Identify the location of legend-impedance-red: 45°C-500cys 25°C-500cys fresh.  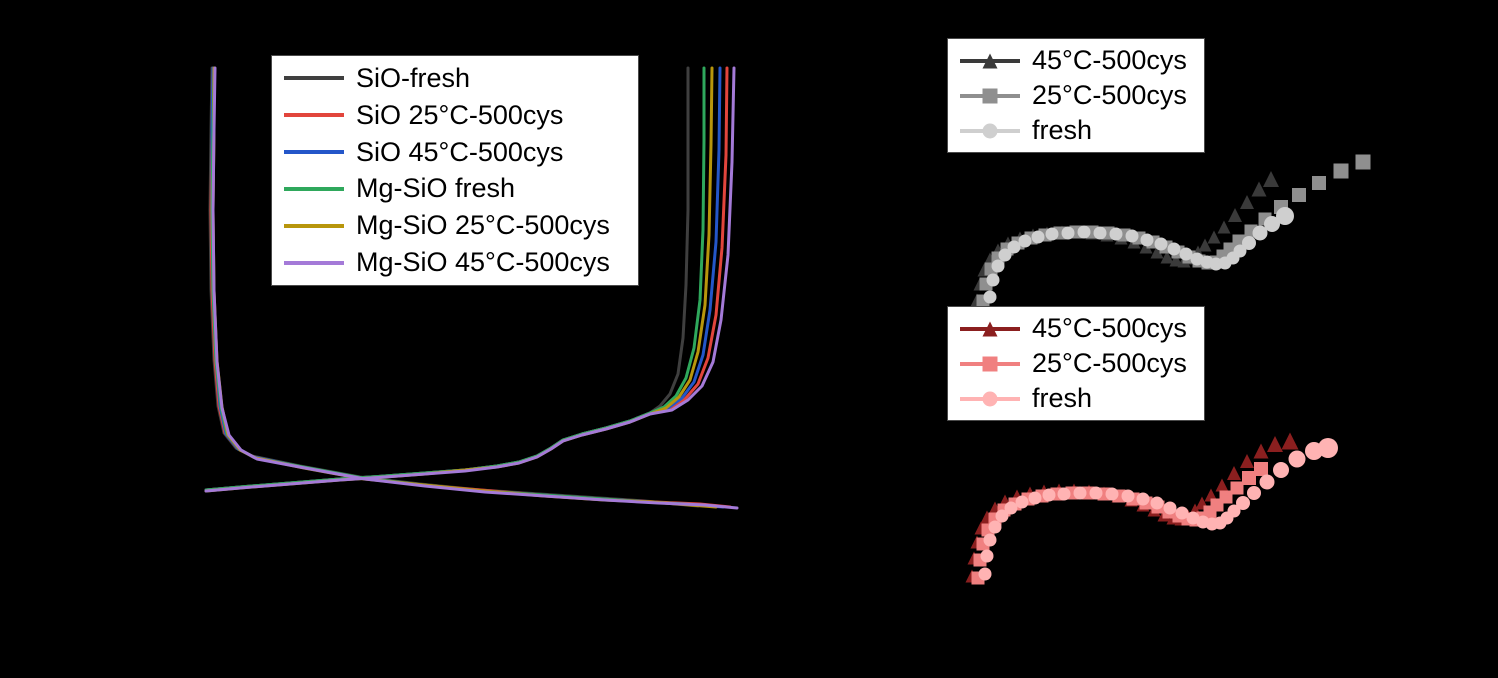
(1076, 363).